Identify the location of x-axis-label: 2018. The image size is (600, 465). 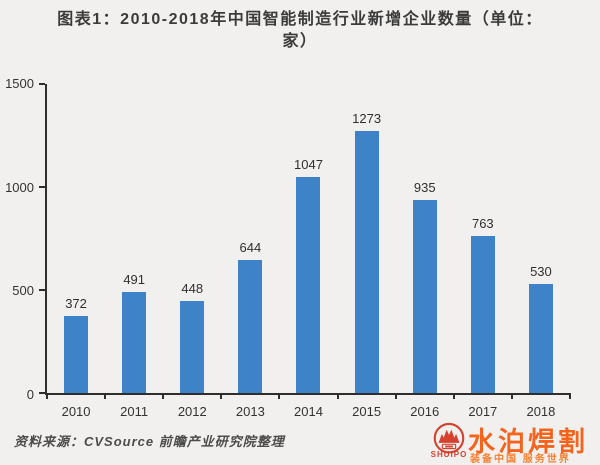
(541, 411).